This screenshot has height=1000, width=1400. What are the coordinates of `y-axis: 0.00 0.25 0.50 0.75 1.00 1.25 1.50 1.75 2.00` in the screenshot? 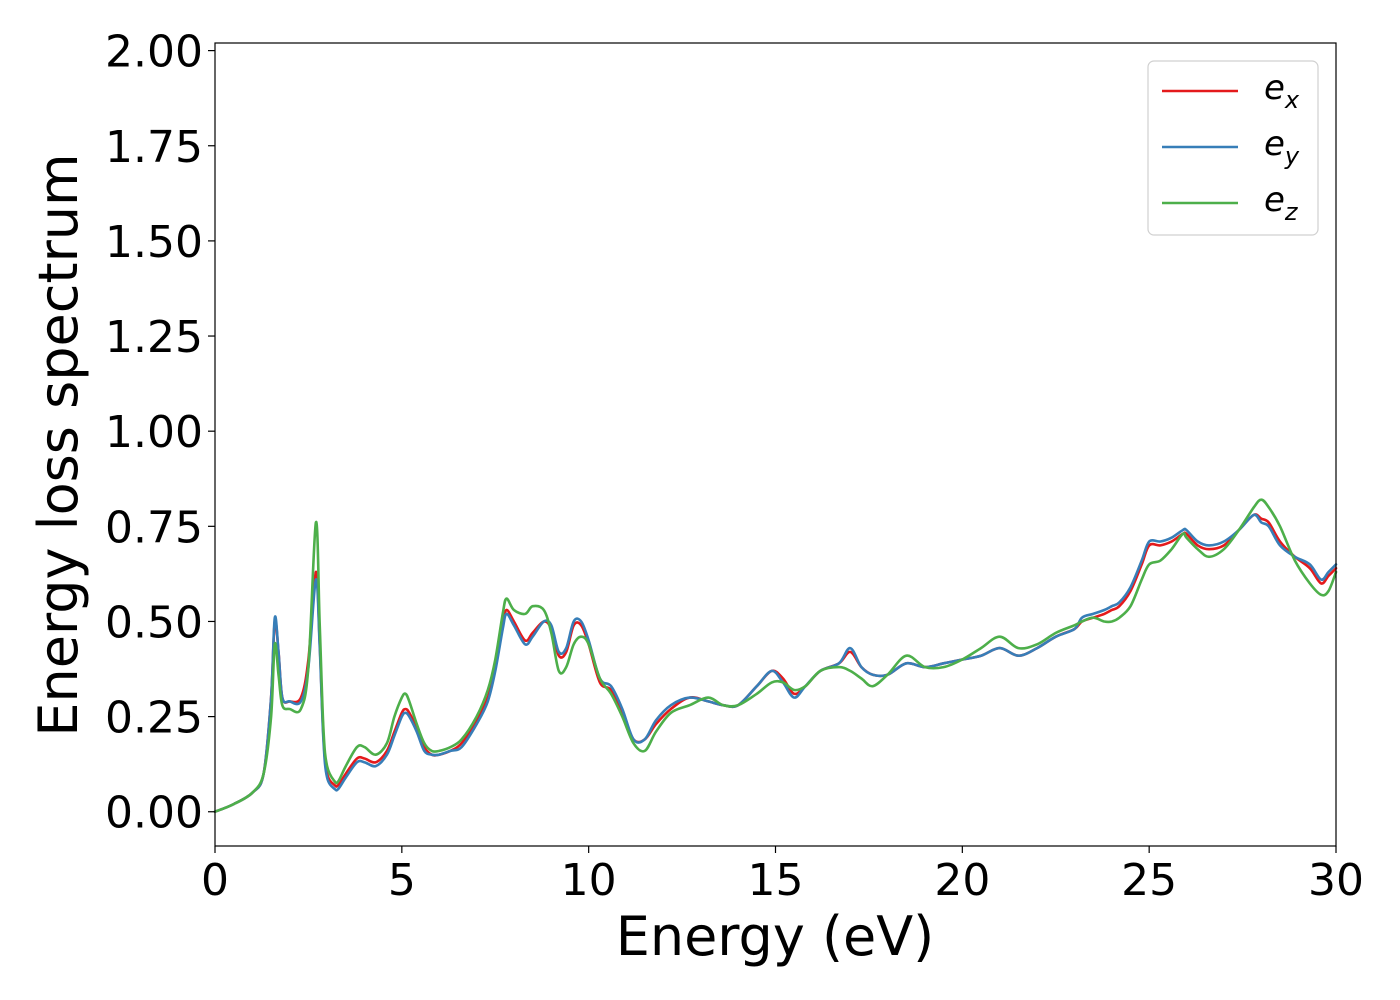 It's located at (160, 433).